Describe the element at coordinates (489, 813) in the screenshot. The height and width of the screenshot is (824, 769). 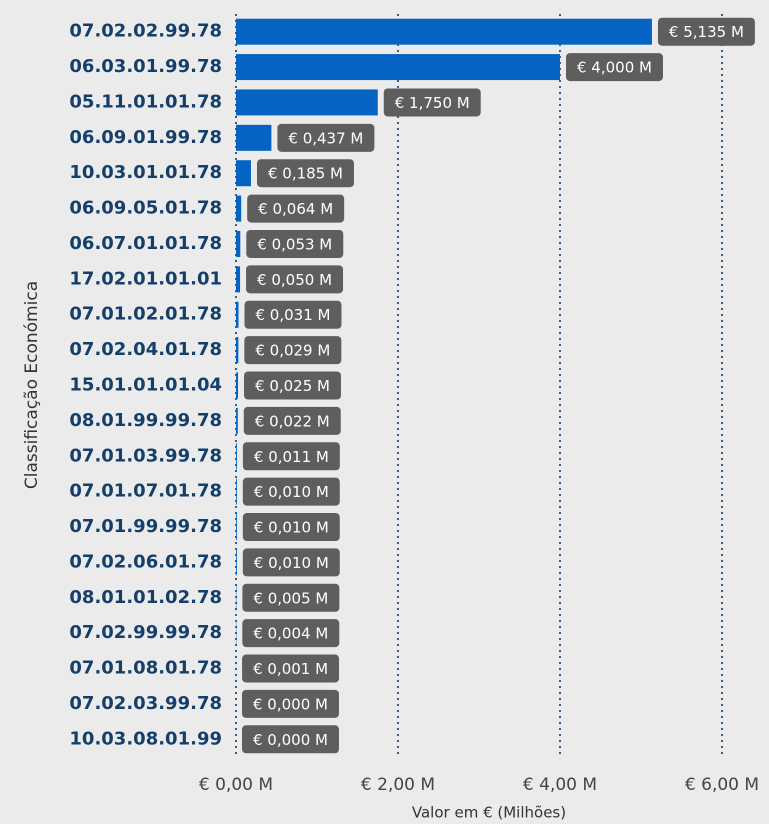
I see `x-axis-label: Valor em € (Milhões)` at that location.